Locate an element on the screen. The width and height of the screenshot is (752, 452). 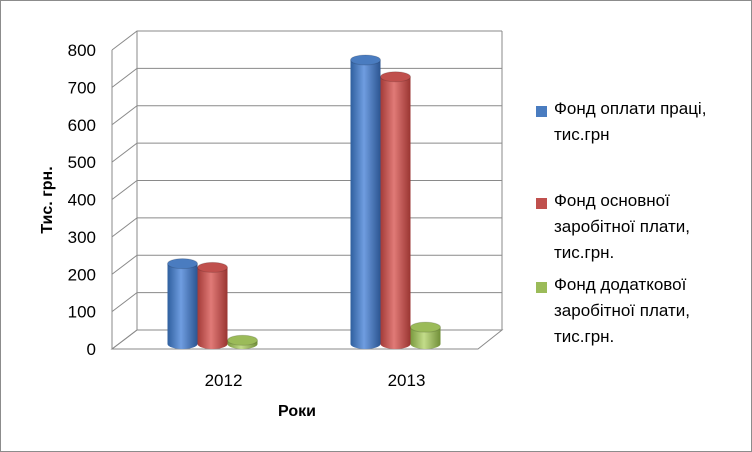
legend-label: Фонд додаткової заробітної плати, тис.грн. is located at coordinates (649, 311).